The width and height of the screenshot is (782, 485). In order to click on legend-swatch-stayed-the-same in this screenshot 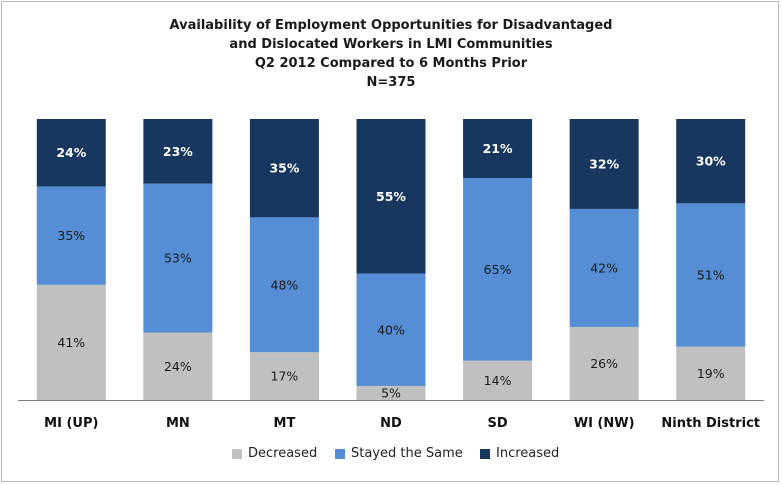, I will do `click(340, 453)`.